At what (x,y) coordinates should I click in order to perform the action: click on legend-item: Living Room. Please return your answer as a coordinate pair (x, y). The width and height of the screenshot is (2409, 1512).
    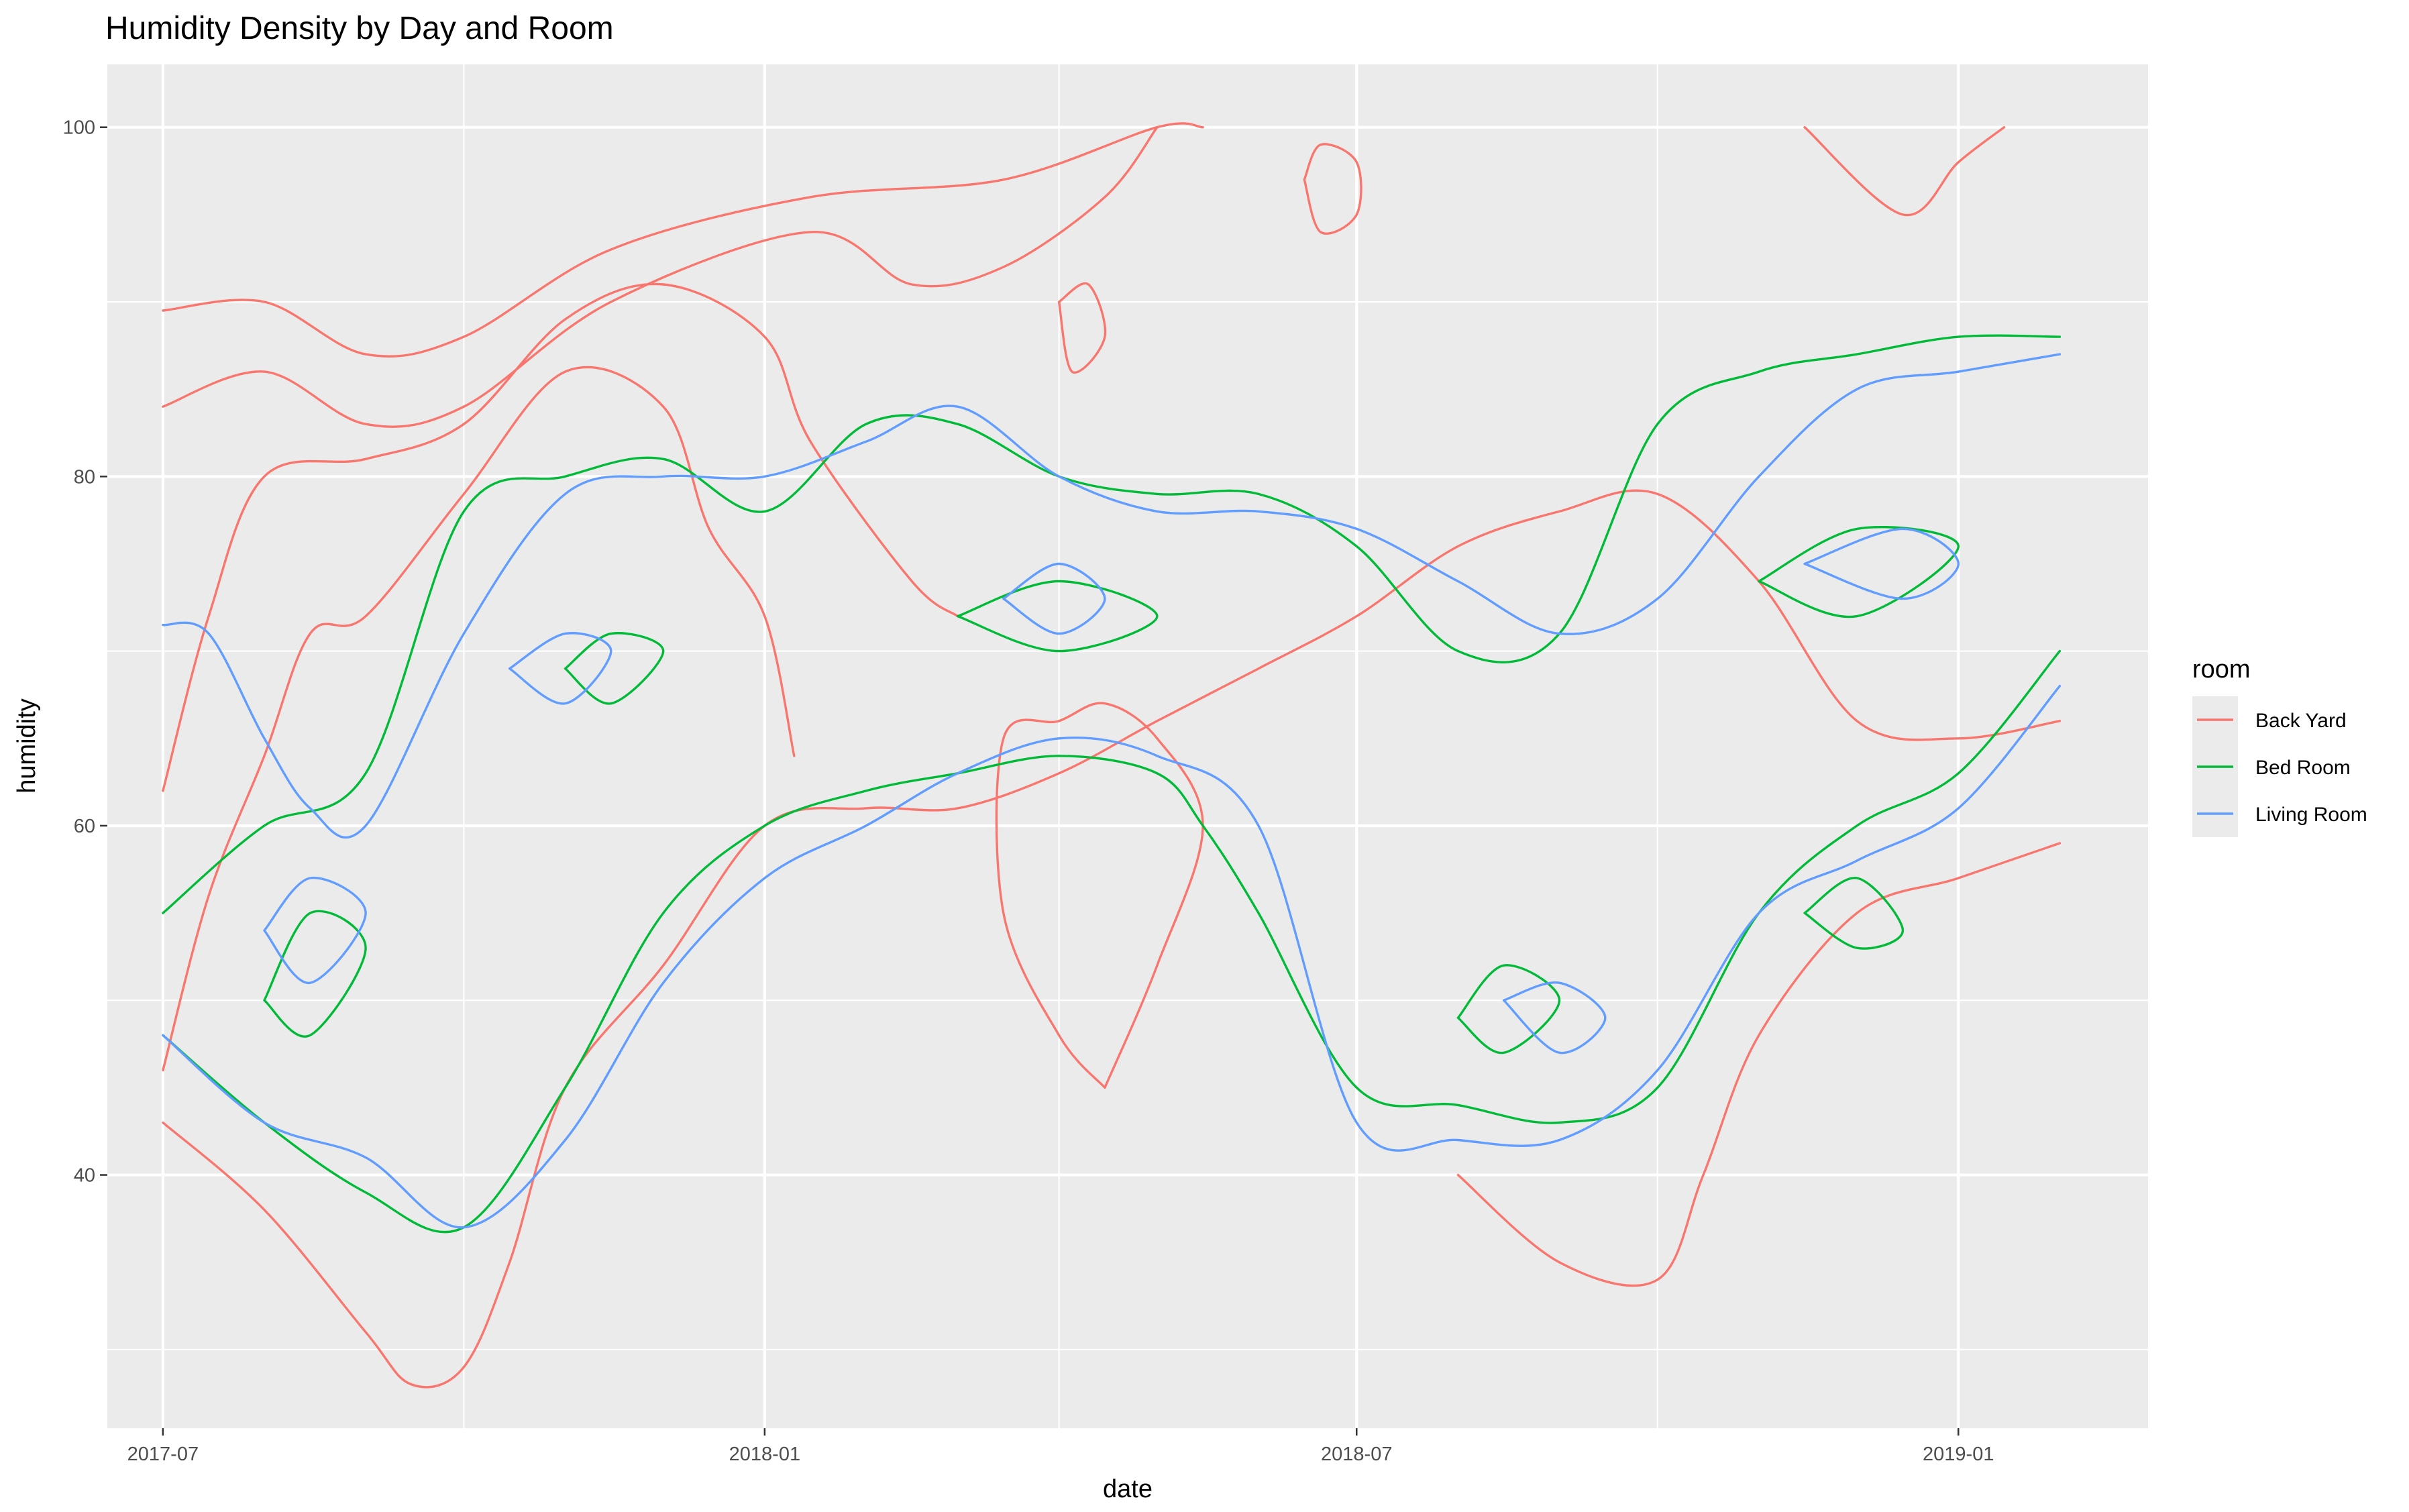
    Looking at the image, I should click on (2279, 814).